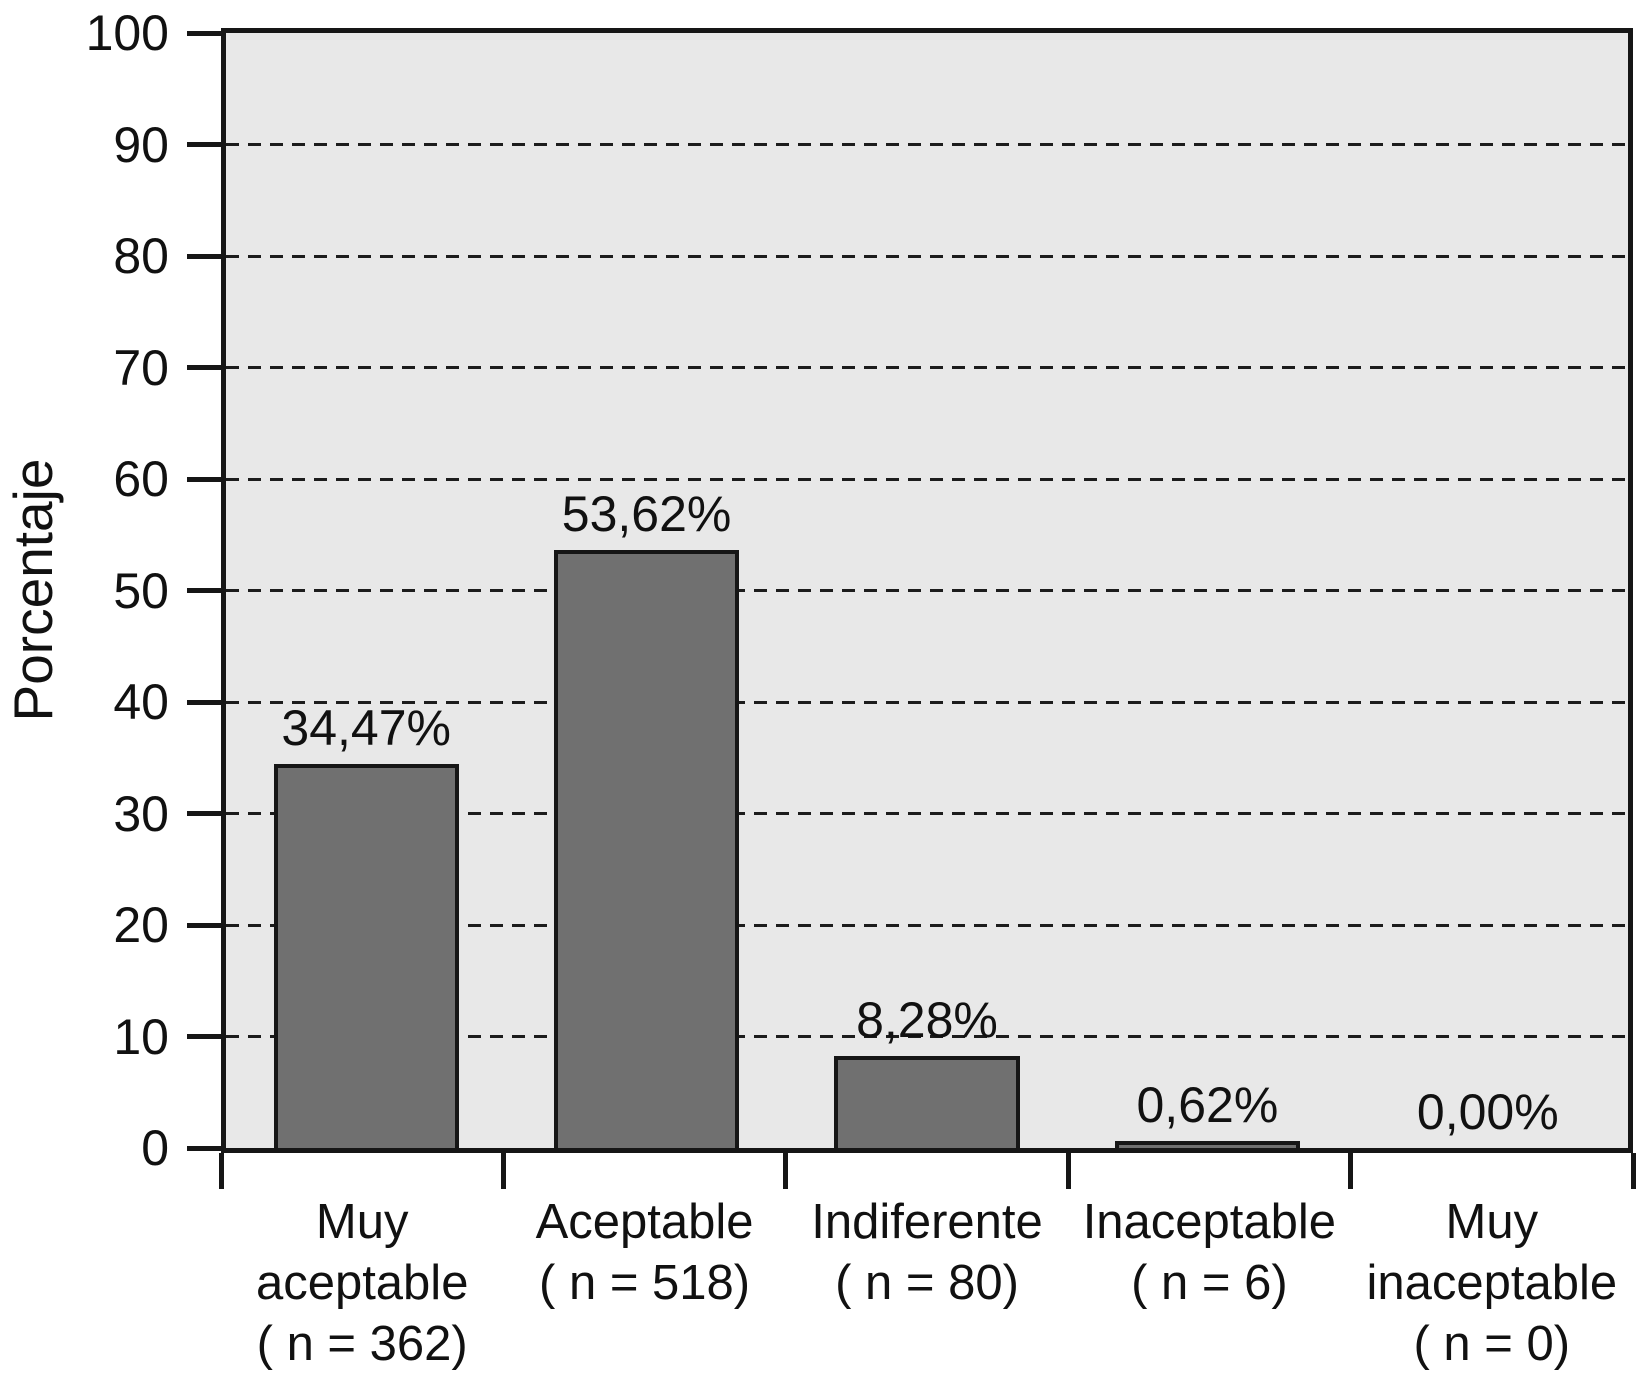 The image size is (1638, 1383). What do you see at coordinates (1492, 1283) in the screenshot?
I see `category-label-4: Muy inaceptable ( n = 0)` at bounding box center [1492, 1283].